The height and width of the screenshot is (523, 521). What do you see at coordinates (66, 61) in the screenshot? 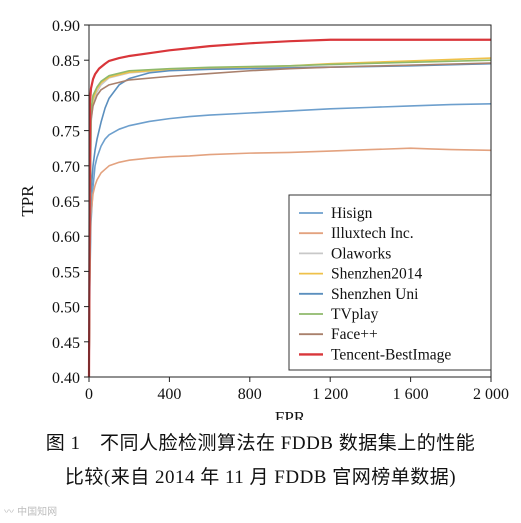
I see `y-tick-label-9: 0.85` at bounding box center [66, 61].